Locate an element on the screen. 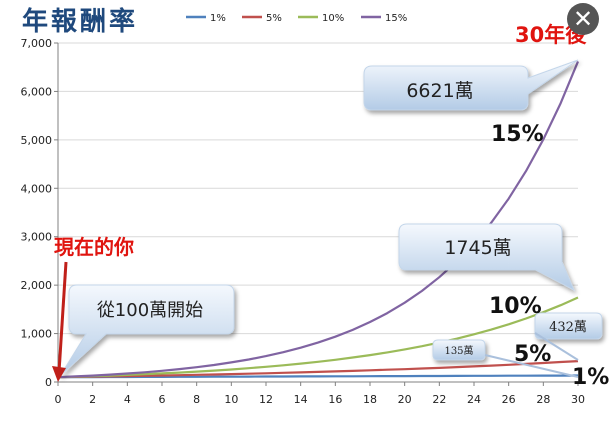 The height and width of the screenshot is (423, 609). rate-label-15: 15% is located at coordinates (517, 134).